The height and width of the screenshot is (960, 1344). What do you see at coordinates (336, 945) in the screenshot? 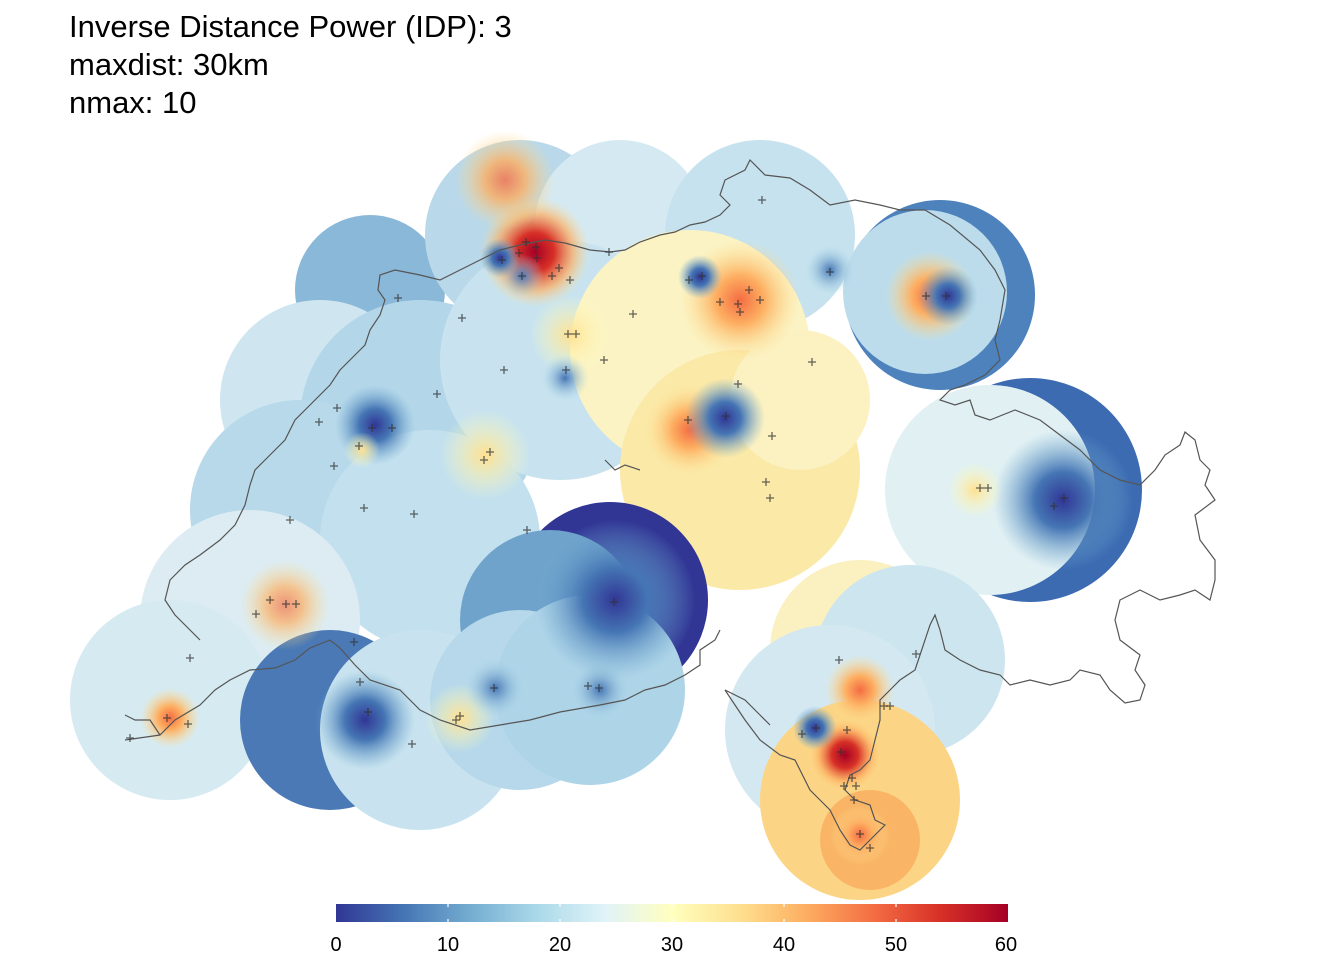
I see `legend-tick-label: 0` at bounding box center [336, 945].